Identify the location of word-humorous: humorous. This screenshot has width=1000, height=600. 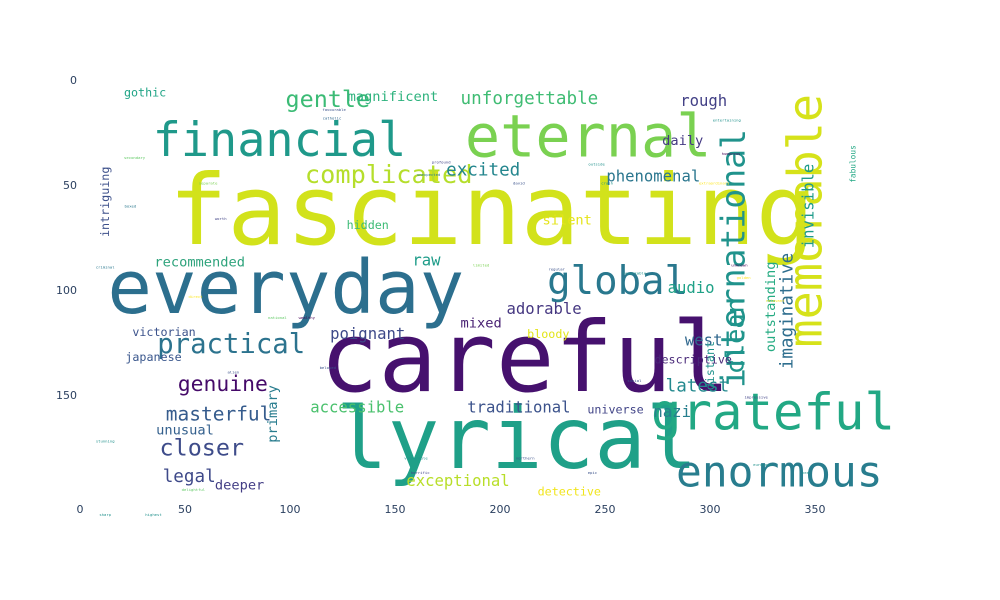
(731, 153).